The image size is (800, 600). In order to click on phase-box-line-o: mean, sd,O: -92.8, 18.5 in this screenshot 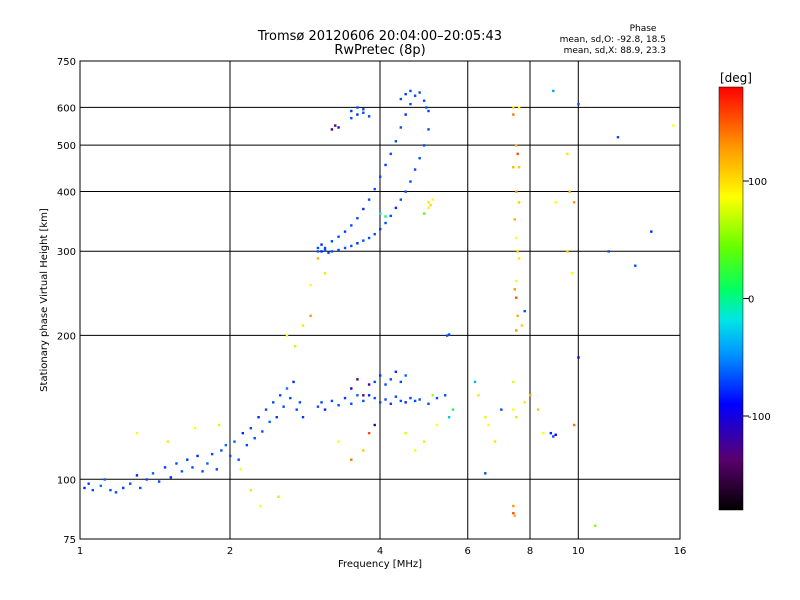, I will do `click(613, 40)`.